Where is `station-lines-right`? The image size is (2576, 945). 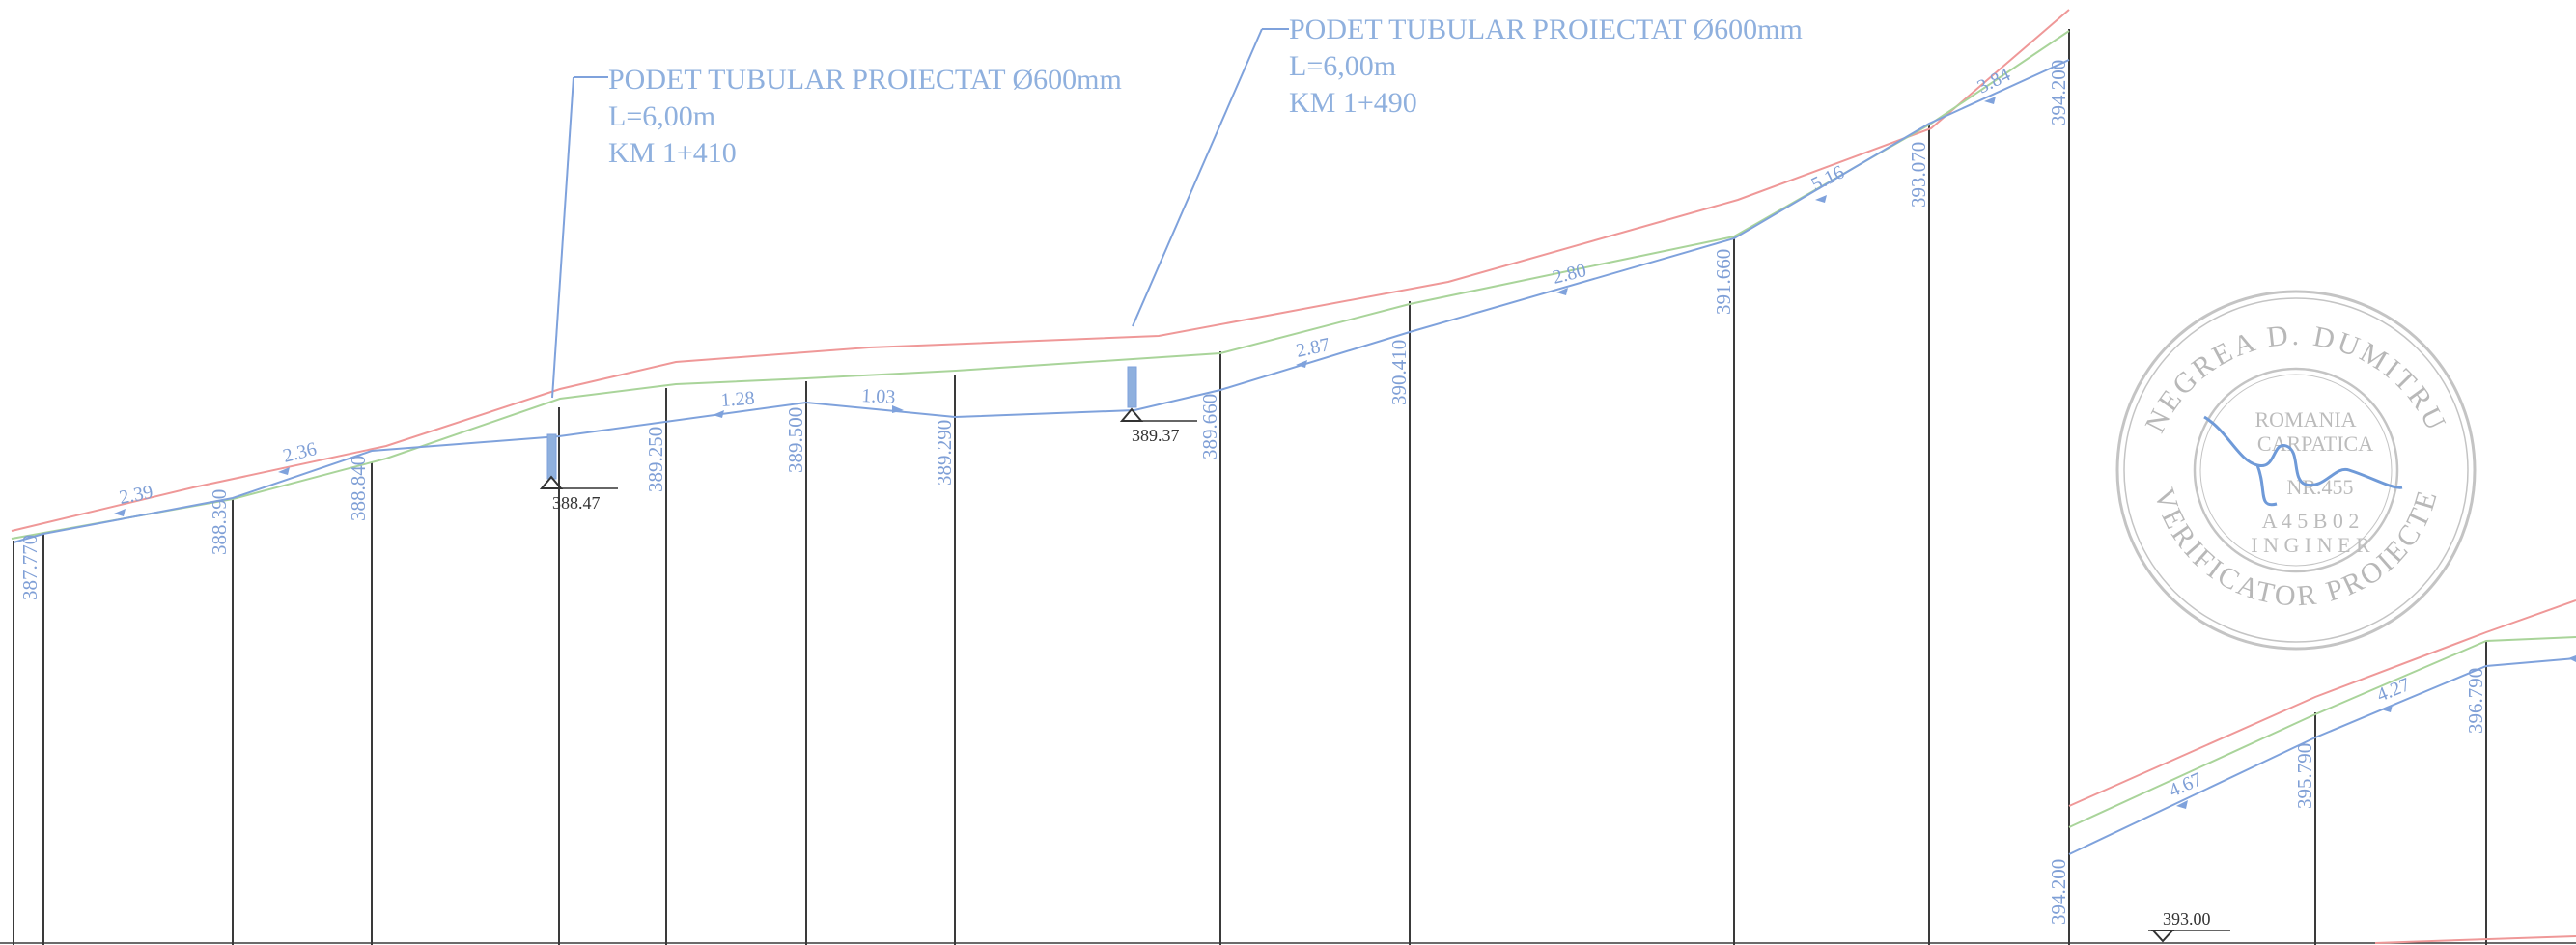
station-lines-right is located at coordinates (2277, 793).